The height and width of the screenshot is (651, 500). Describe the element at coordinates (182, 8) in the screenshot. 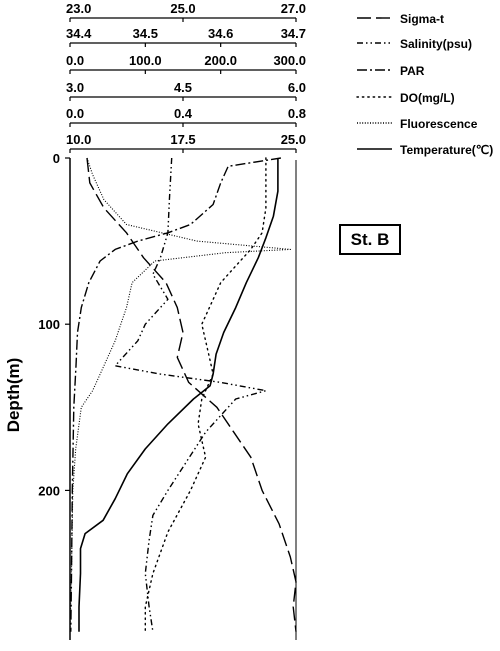

I see `top-axis-tick-label-0-1: 25.0` at that location.